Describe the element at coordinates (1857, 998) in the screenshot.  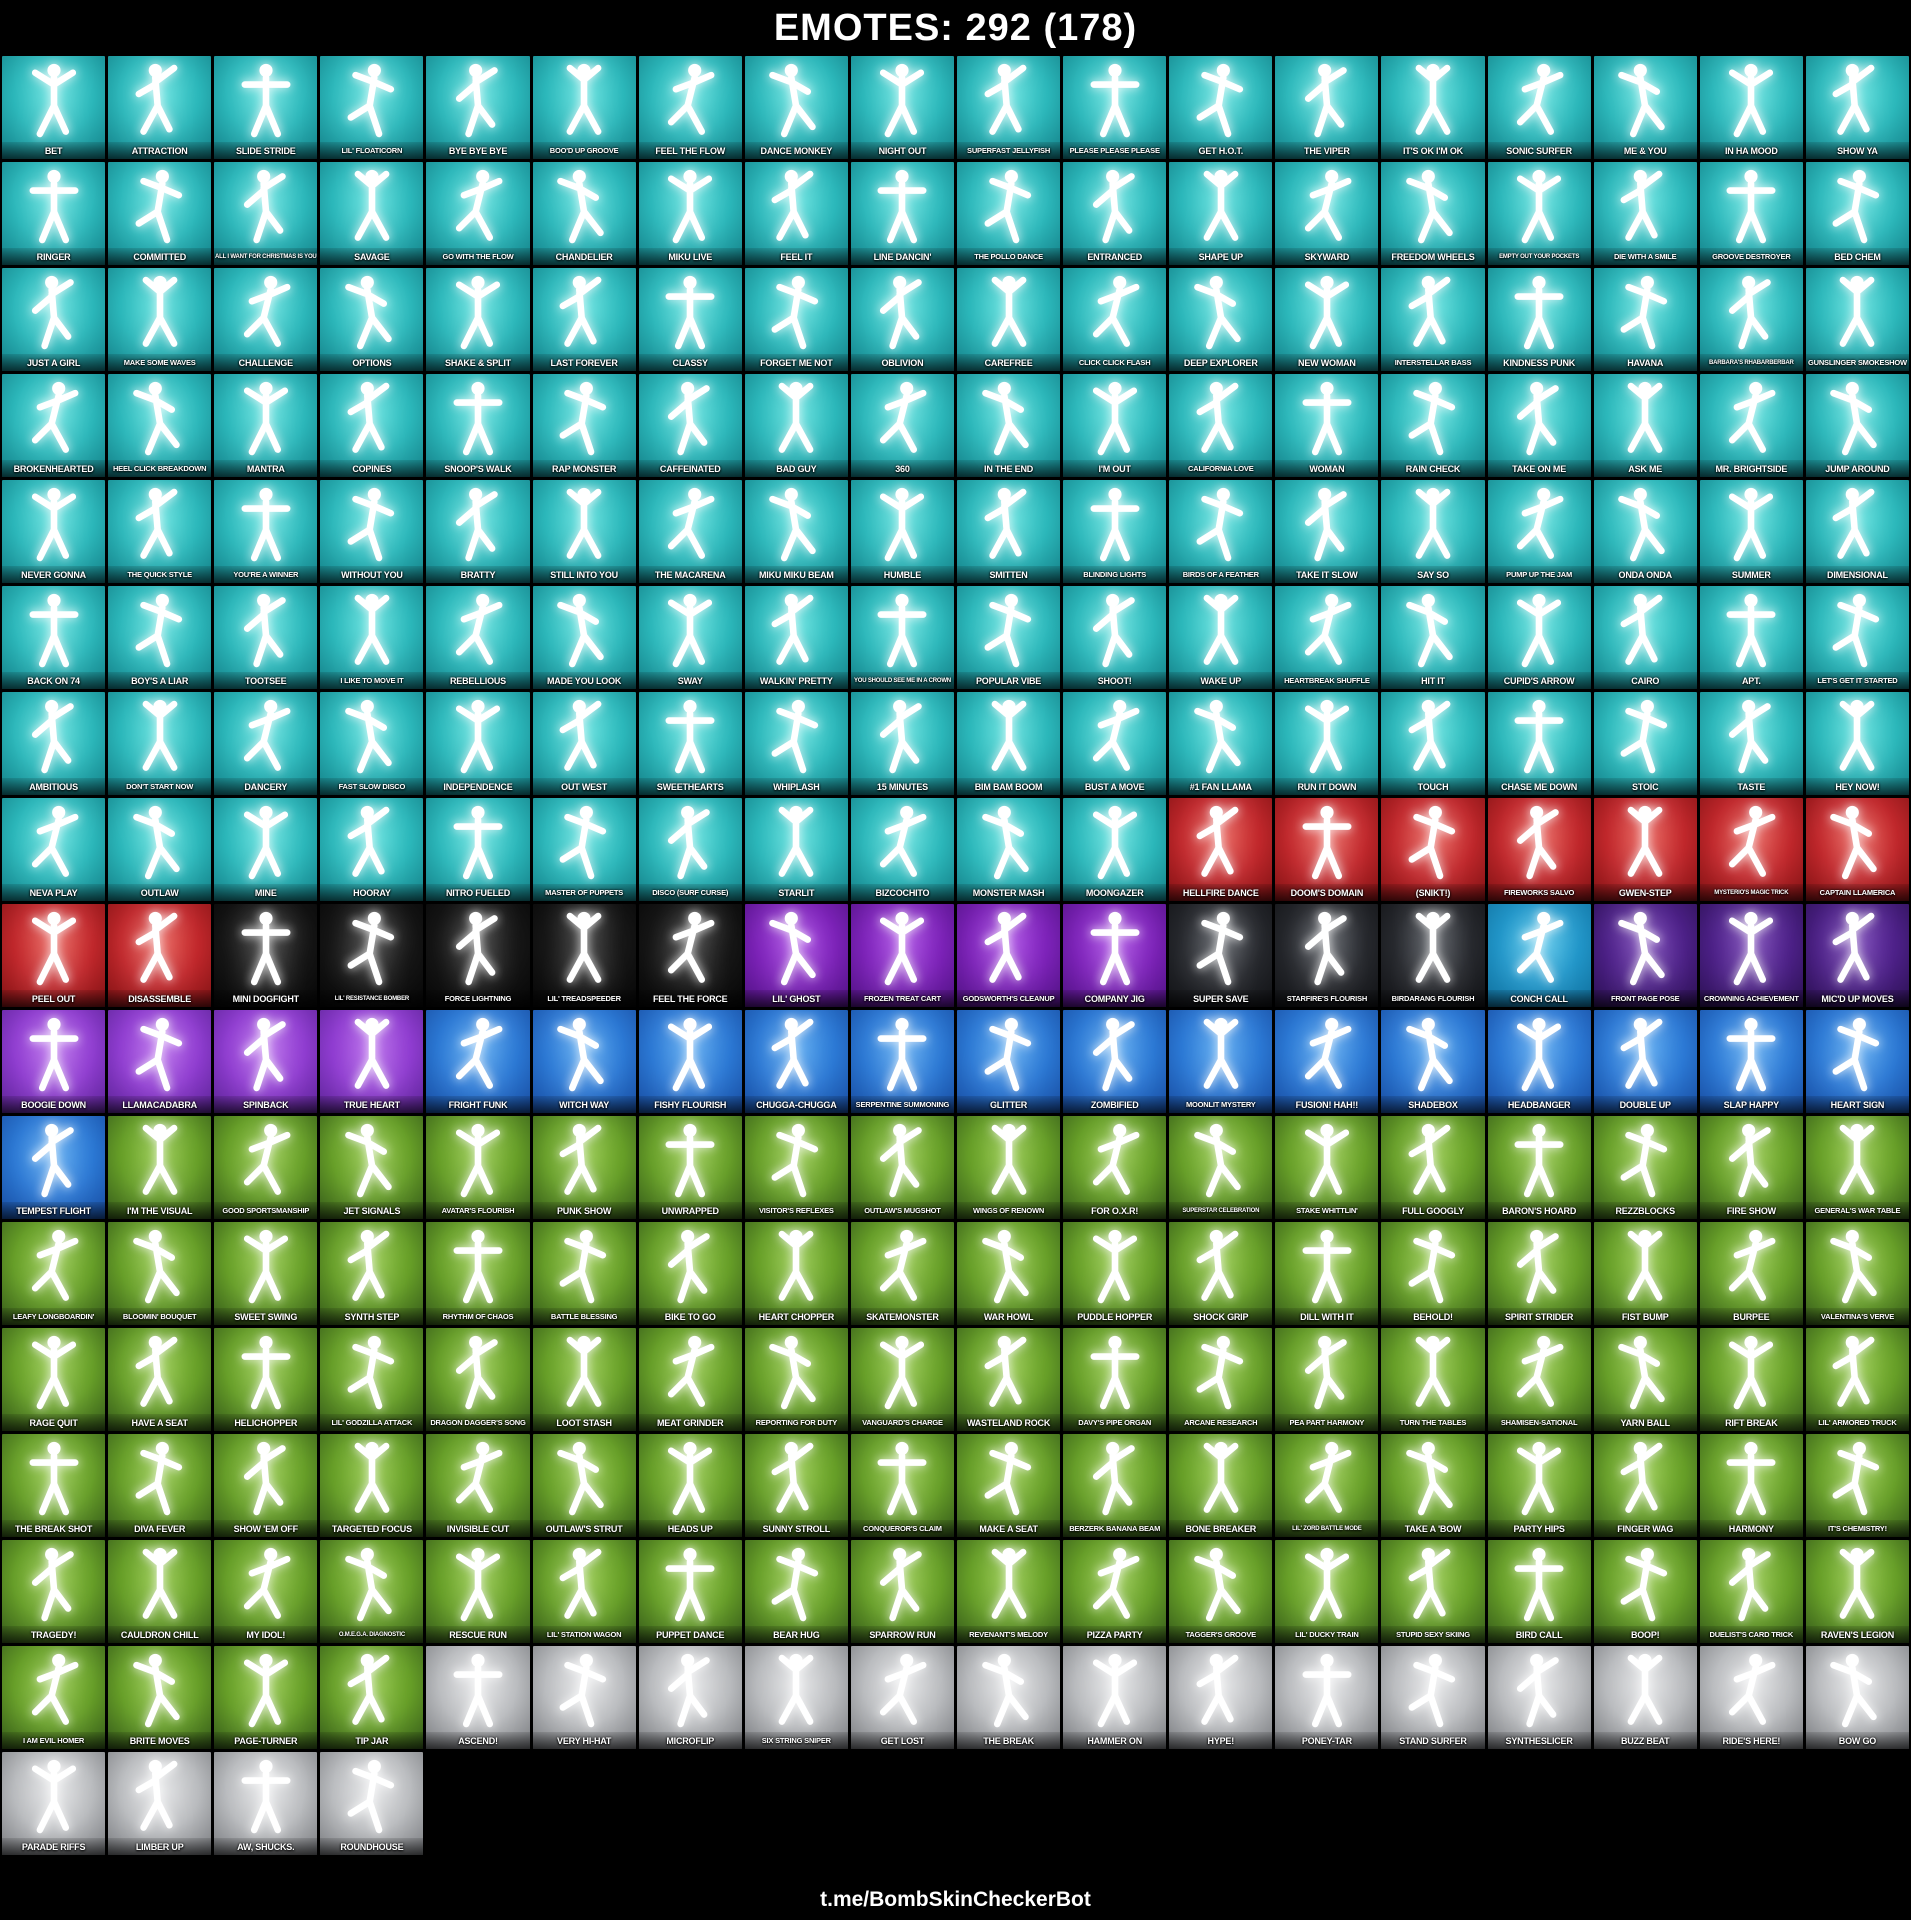
I see `emote-name-label: MIC'D UP MOVES` at that location.